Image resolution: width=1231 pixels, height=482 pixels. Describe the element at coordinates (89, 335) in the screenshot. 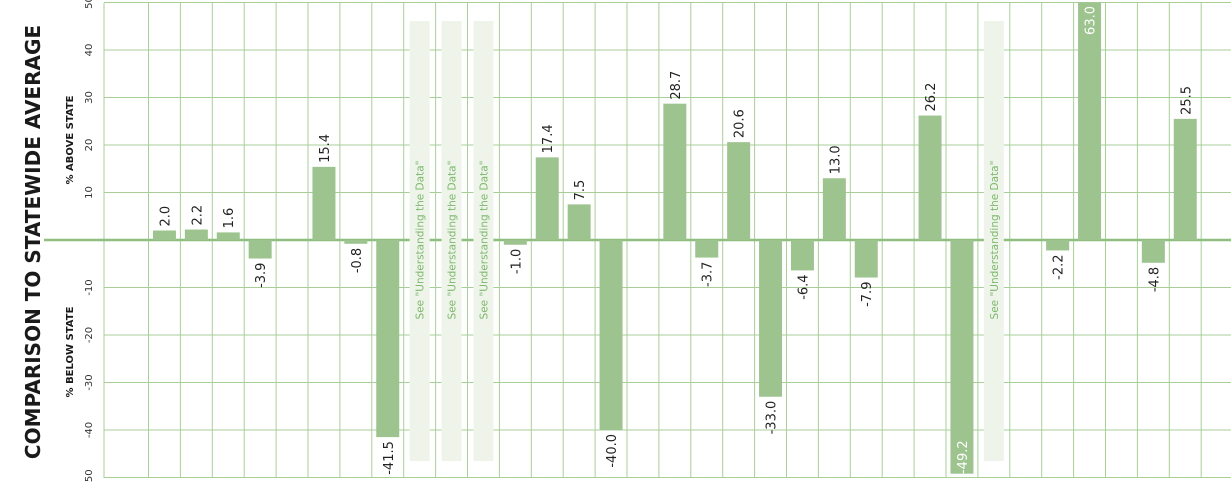

I see `y-tick-label: -20` at that location.